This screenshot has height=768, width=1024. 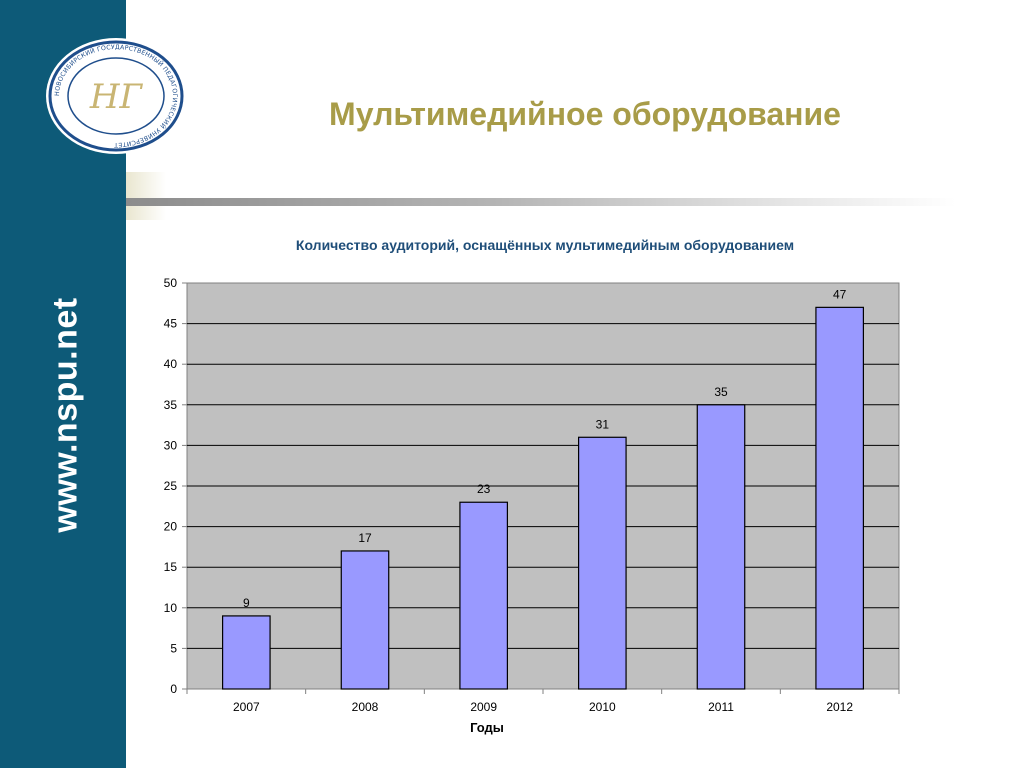 I want to click on x-axis: 2007 2008 2009 2010 2011 2012, so click(x=543, y=701).